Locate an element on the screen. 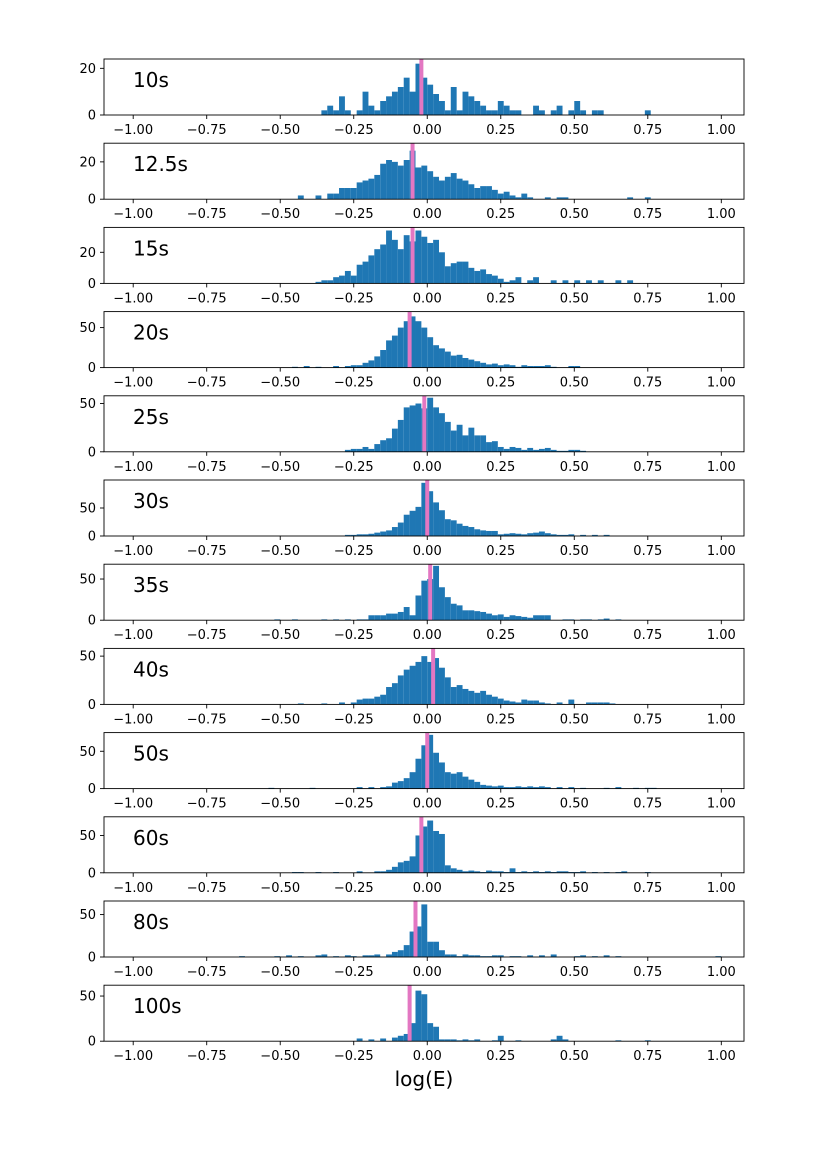 This screenshot has height=1169, width=827. panel-label: 10s is located at coordinates (151, 80).